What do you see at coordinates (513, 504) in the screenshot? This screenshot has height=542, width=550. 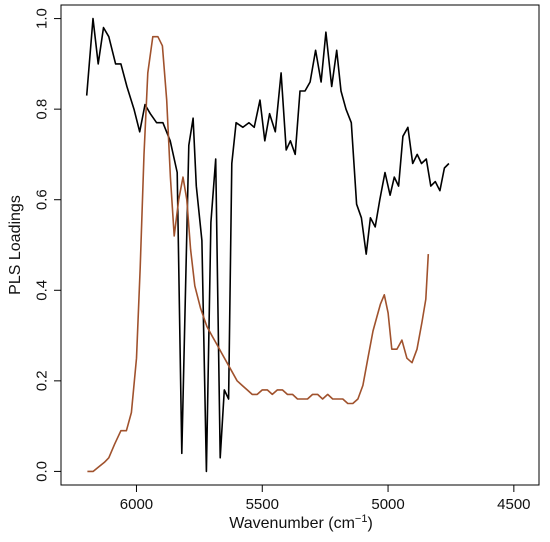 I see `x-tick-label: 4500` at bounding box center [513, 504].